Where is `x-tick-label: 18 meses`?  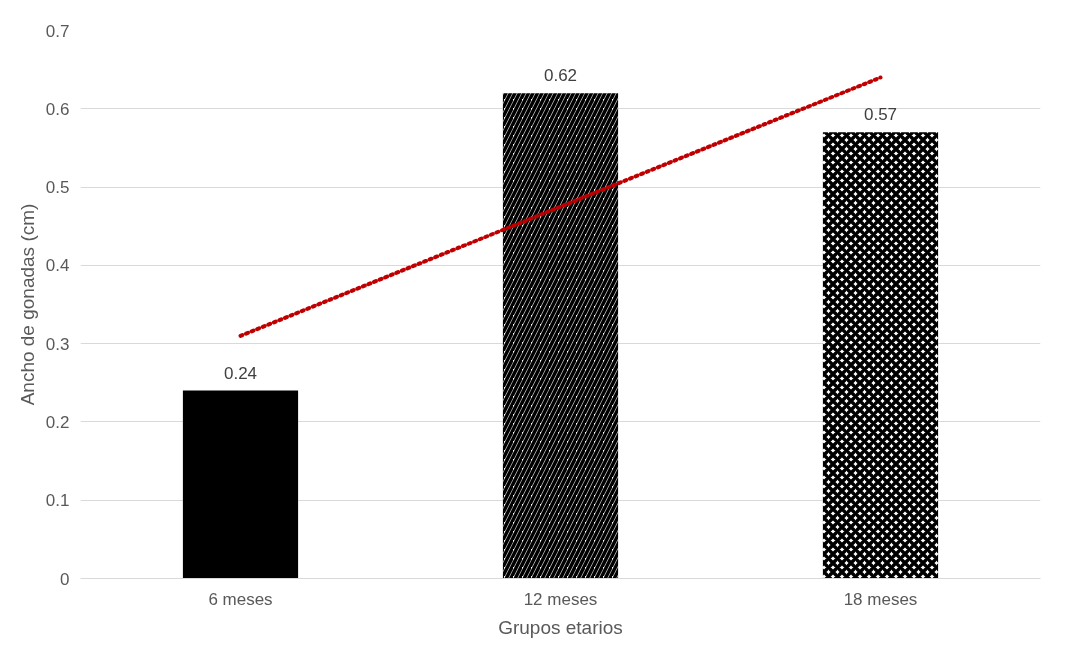
x-tick-label: 18 meses is located at coordinates (880, 599).